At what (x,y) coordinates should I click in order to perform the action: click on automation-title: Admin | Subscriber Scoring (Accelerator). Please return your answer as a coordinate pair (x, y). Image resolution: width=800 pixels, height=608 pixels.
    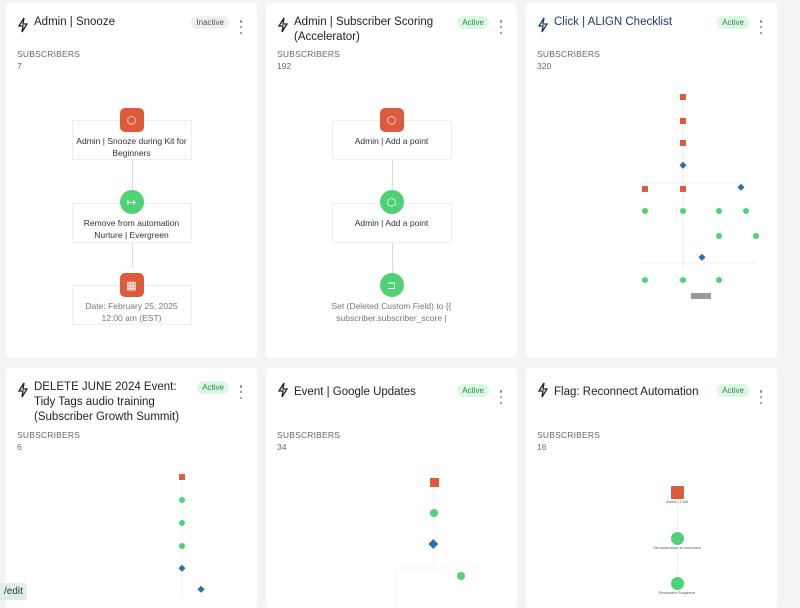
    Looking at the image, I should click on (364, 29).